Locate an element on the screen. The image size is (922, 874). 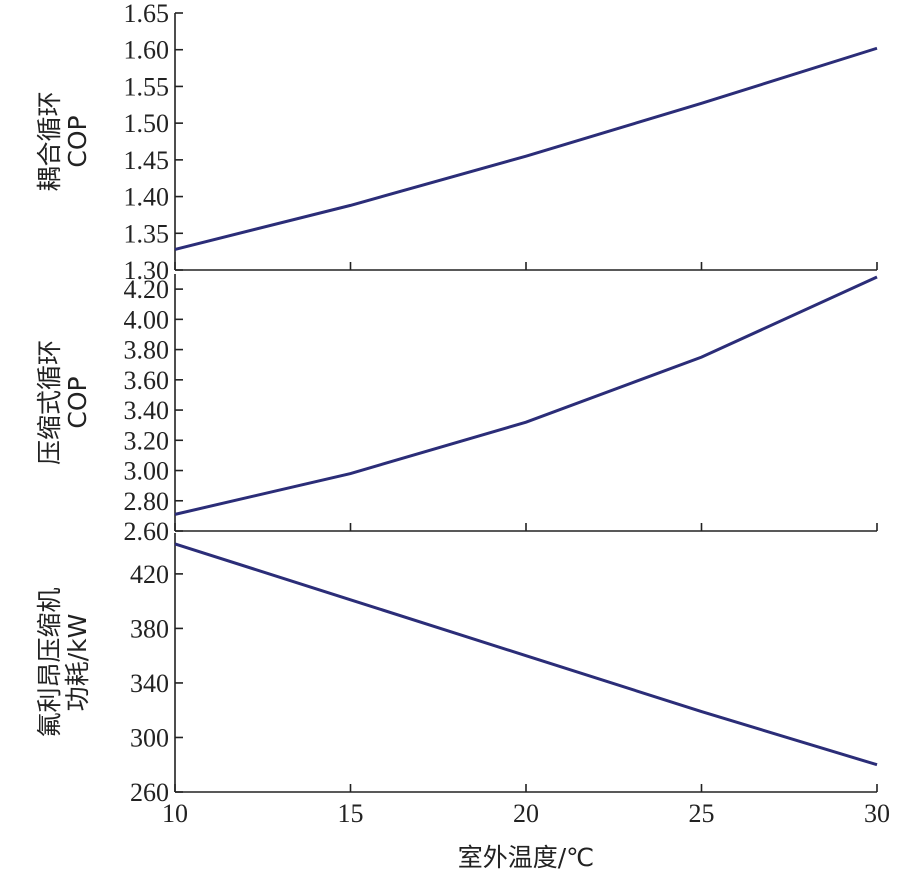
panel-2-y-tick-label: 3.20 is located at coordinates (147, 440).